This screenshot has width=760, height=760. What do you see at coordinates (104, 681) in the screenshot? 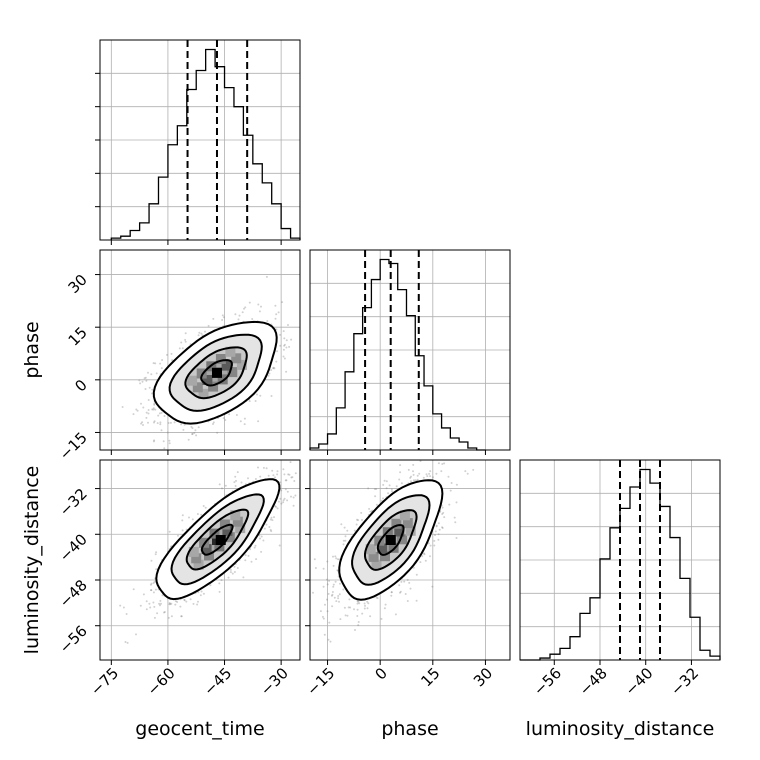
I see `x-tick-label-geocent-time: −75` at bounding box center [104, 681].